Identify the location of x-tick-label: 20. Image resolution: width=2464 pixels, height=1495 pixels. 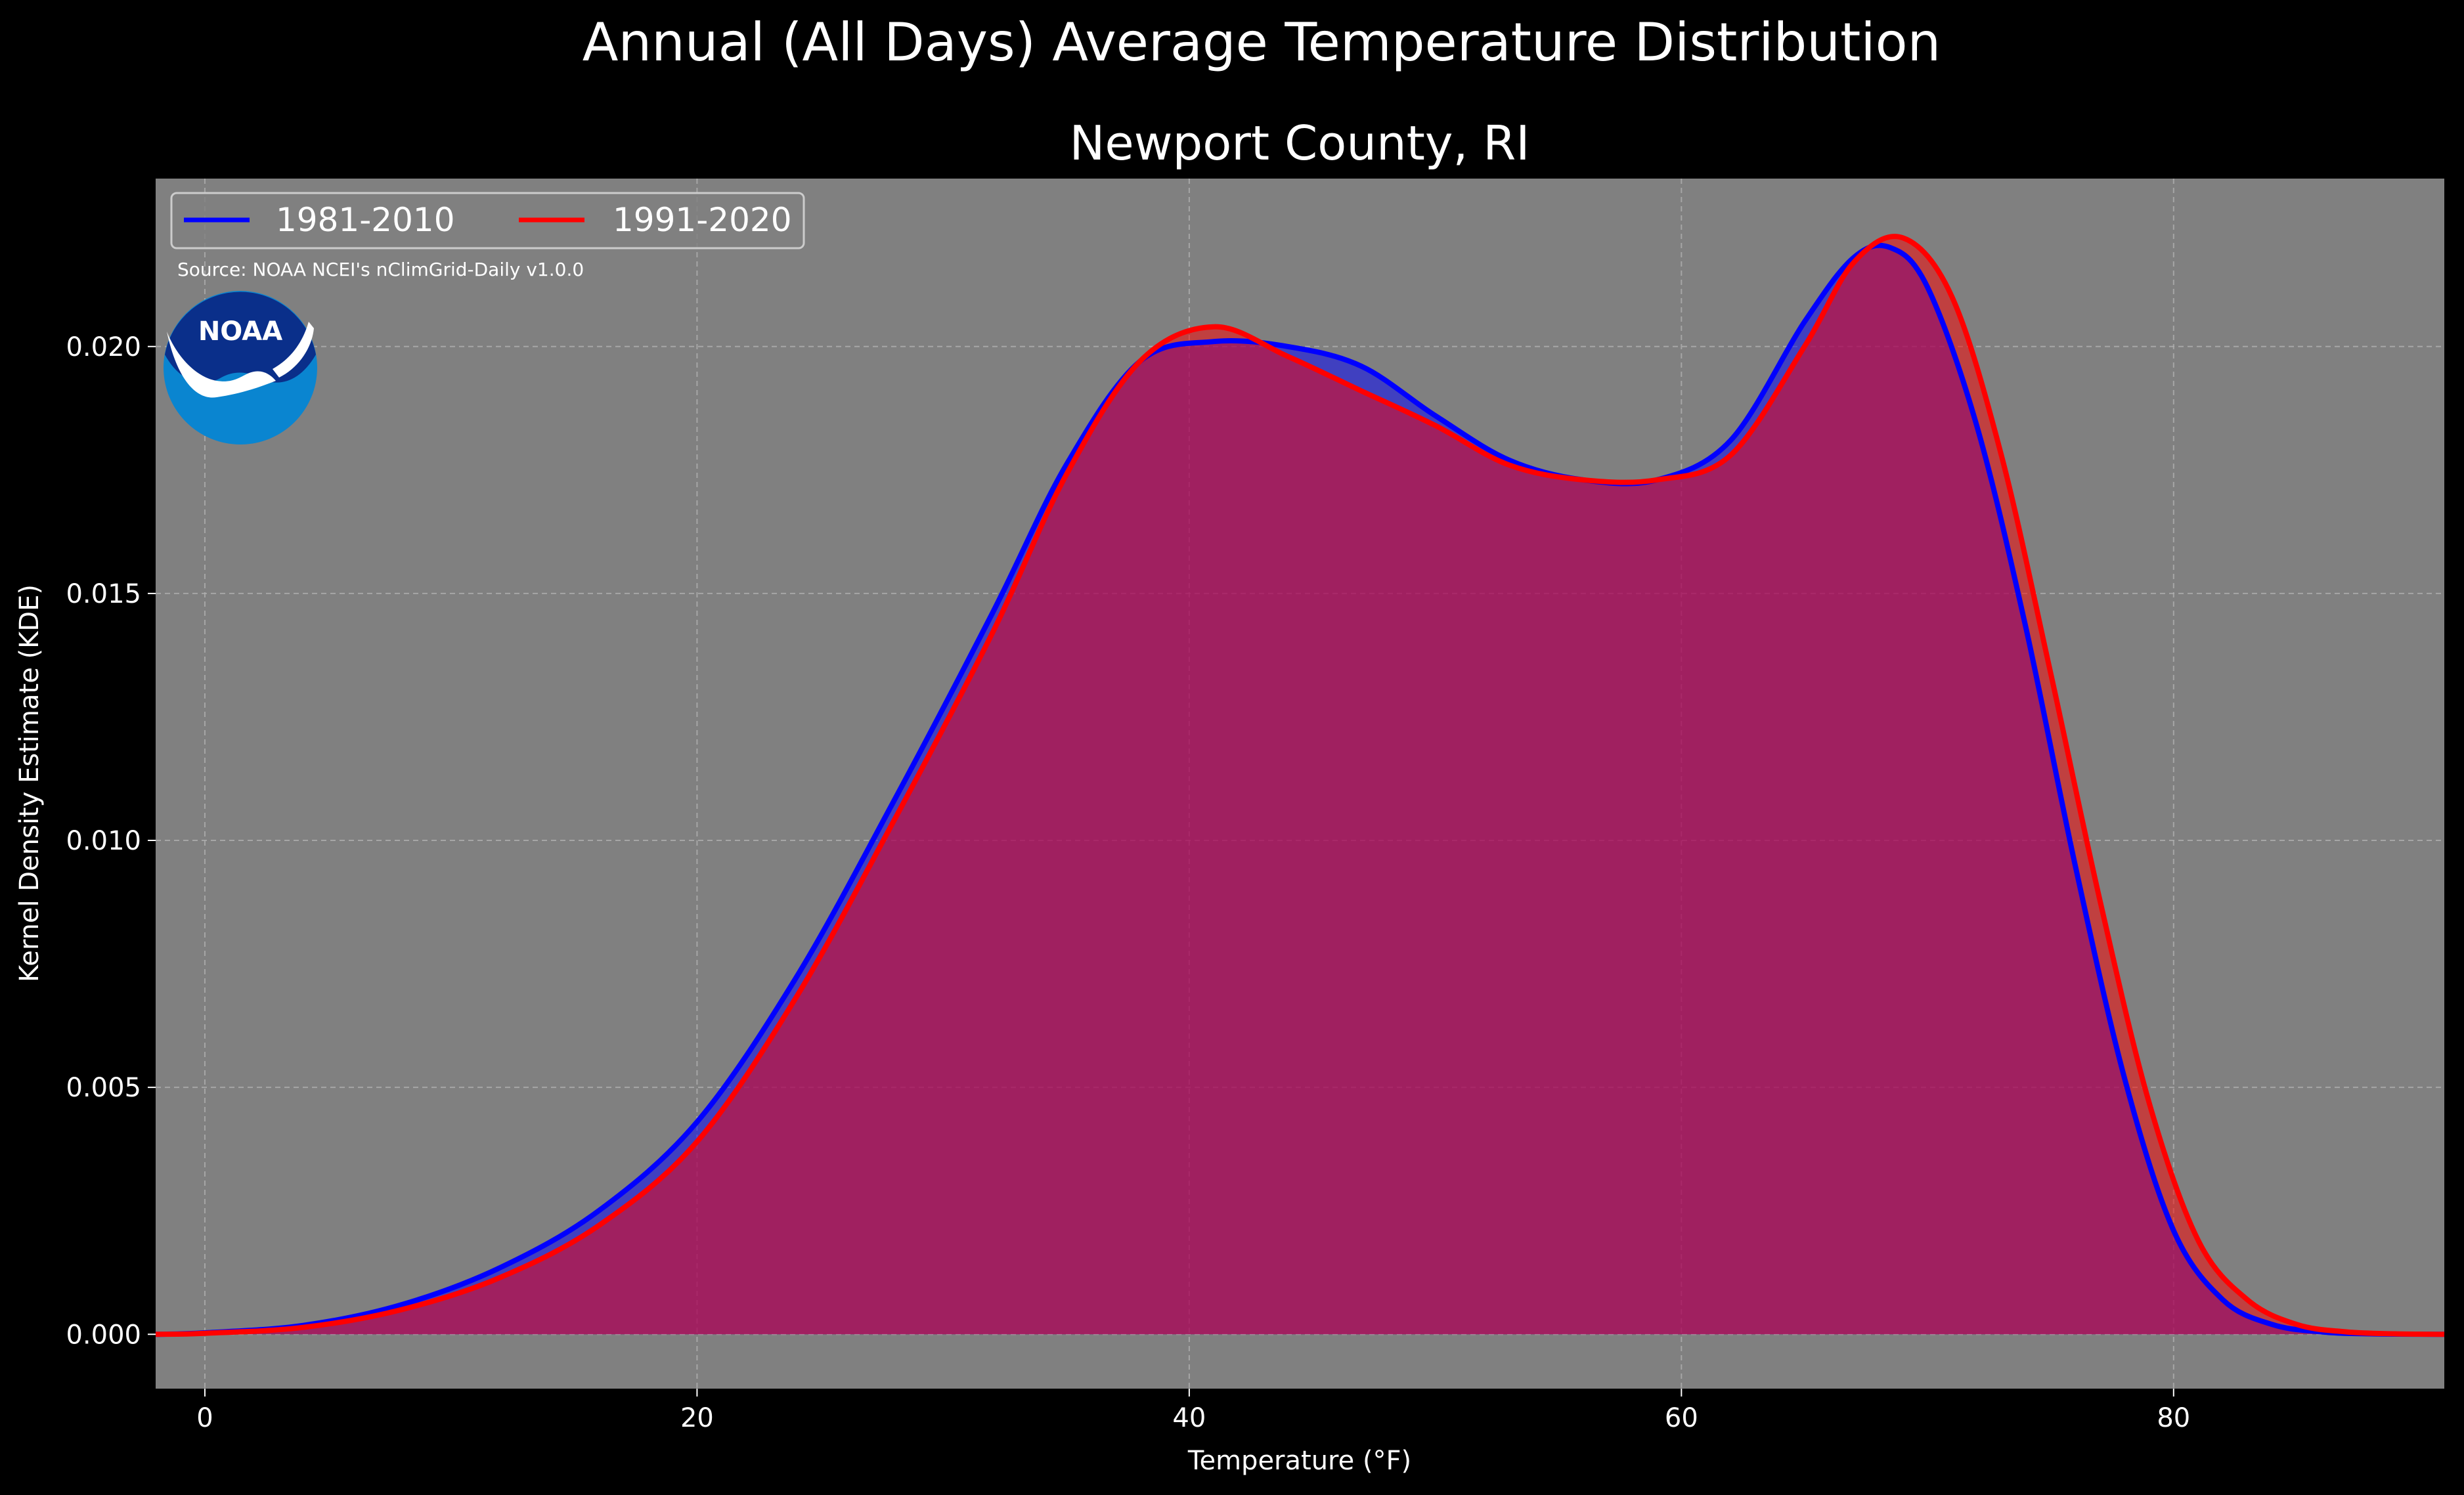
(697, 1418).